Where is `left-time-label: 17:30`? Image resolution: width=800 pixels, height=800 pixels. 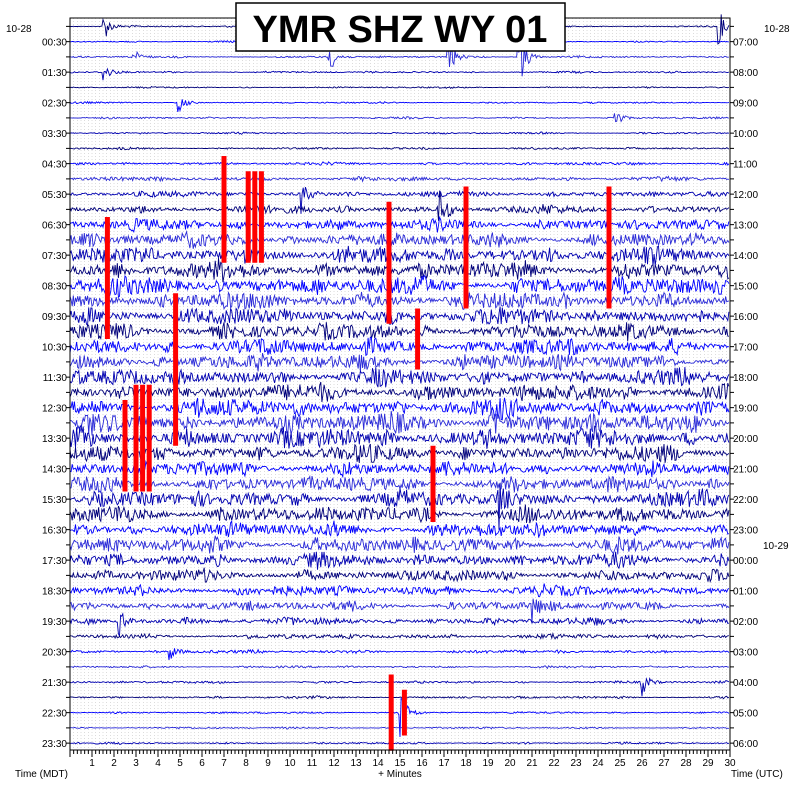 left-time-label: 17:30 is located at coordinates (54, 561).